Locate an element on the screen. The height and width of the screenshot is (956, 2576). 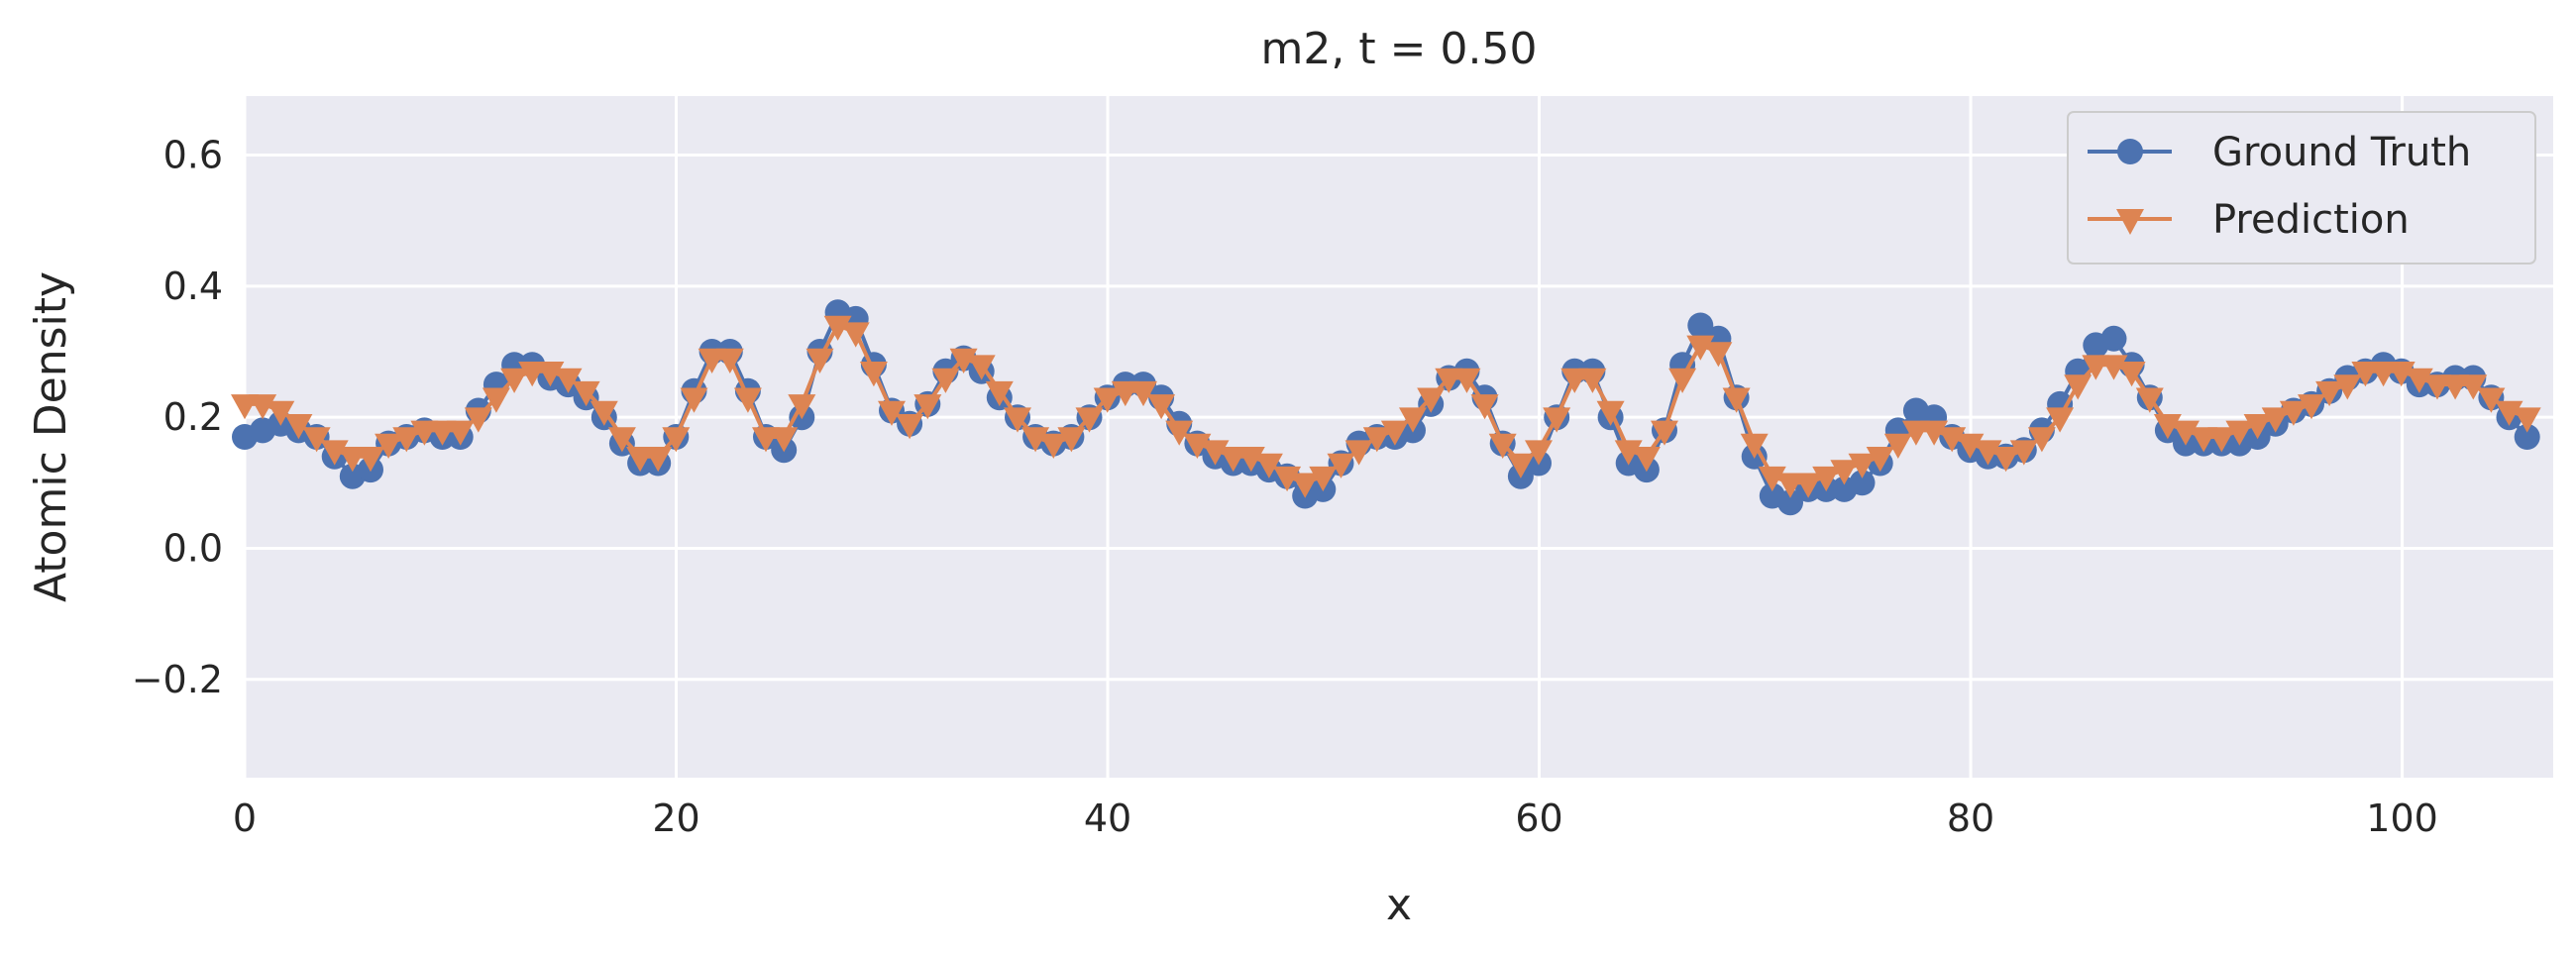
x-tick-label: 100 is located at coordinates (2402, 818).